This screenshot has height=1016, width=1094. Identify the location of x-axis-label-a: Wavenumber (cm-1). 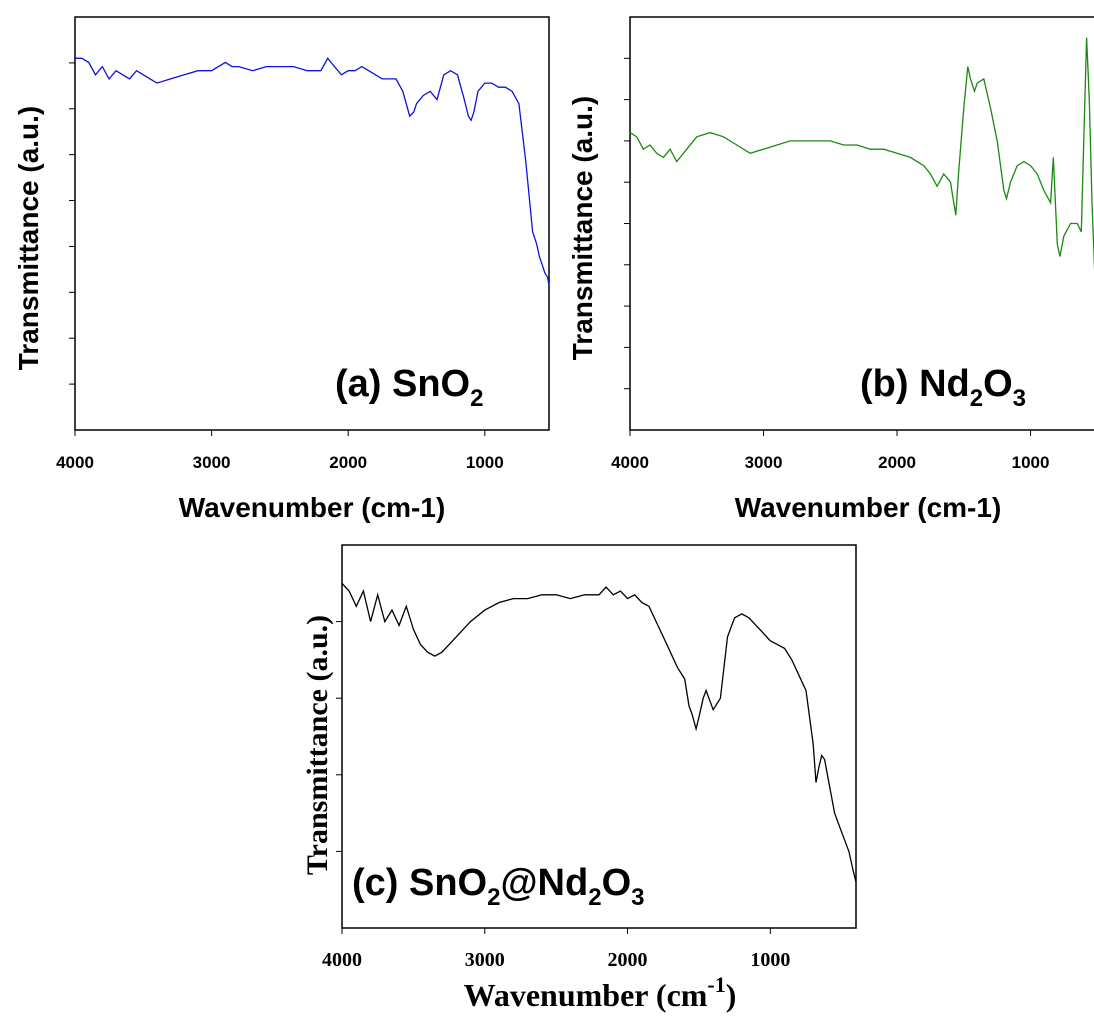
(312, 507).